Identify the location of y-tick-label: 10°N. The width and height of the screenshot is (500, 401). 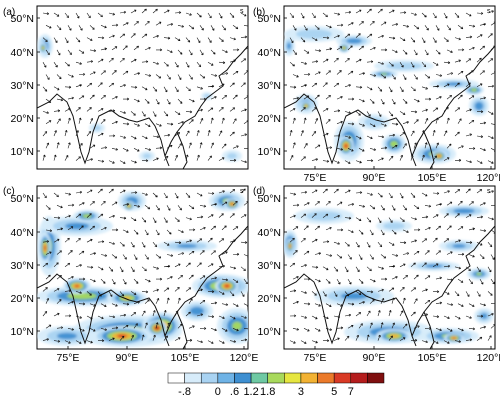
(22, 152).